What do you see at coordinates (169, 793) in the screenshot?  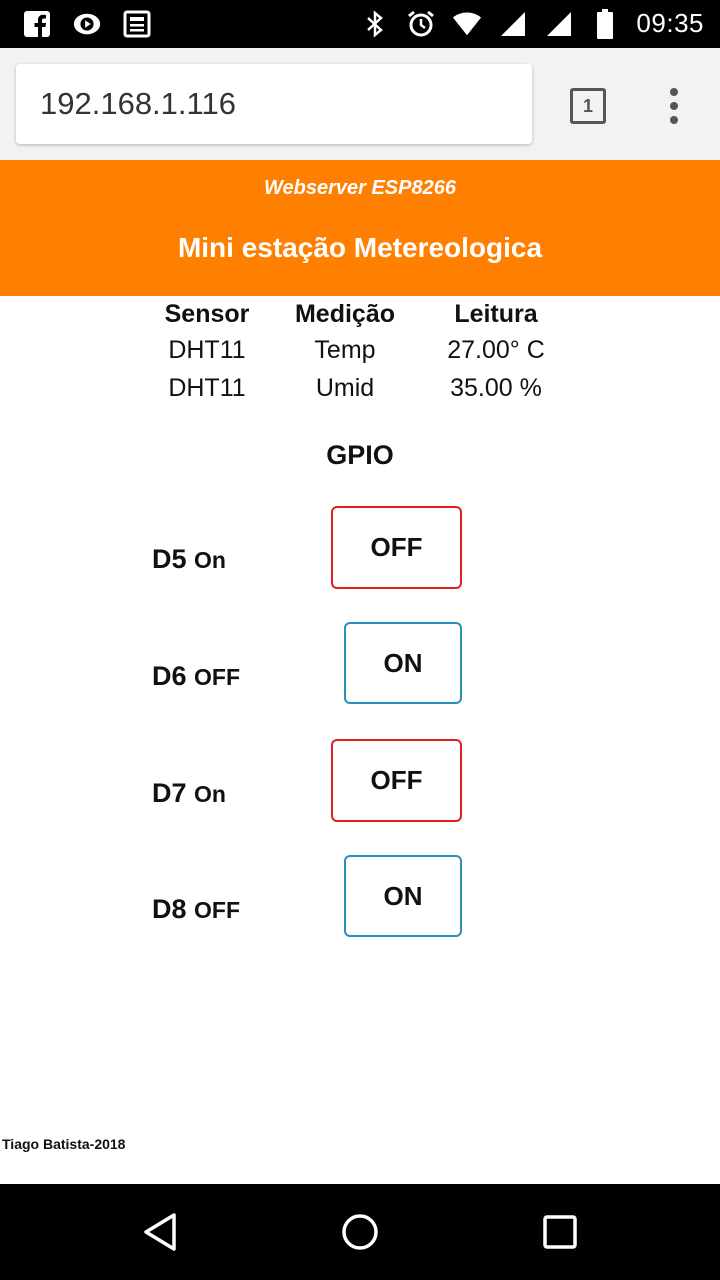 I see `pin-name: D7` at bounding box center [169, 793].